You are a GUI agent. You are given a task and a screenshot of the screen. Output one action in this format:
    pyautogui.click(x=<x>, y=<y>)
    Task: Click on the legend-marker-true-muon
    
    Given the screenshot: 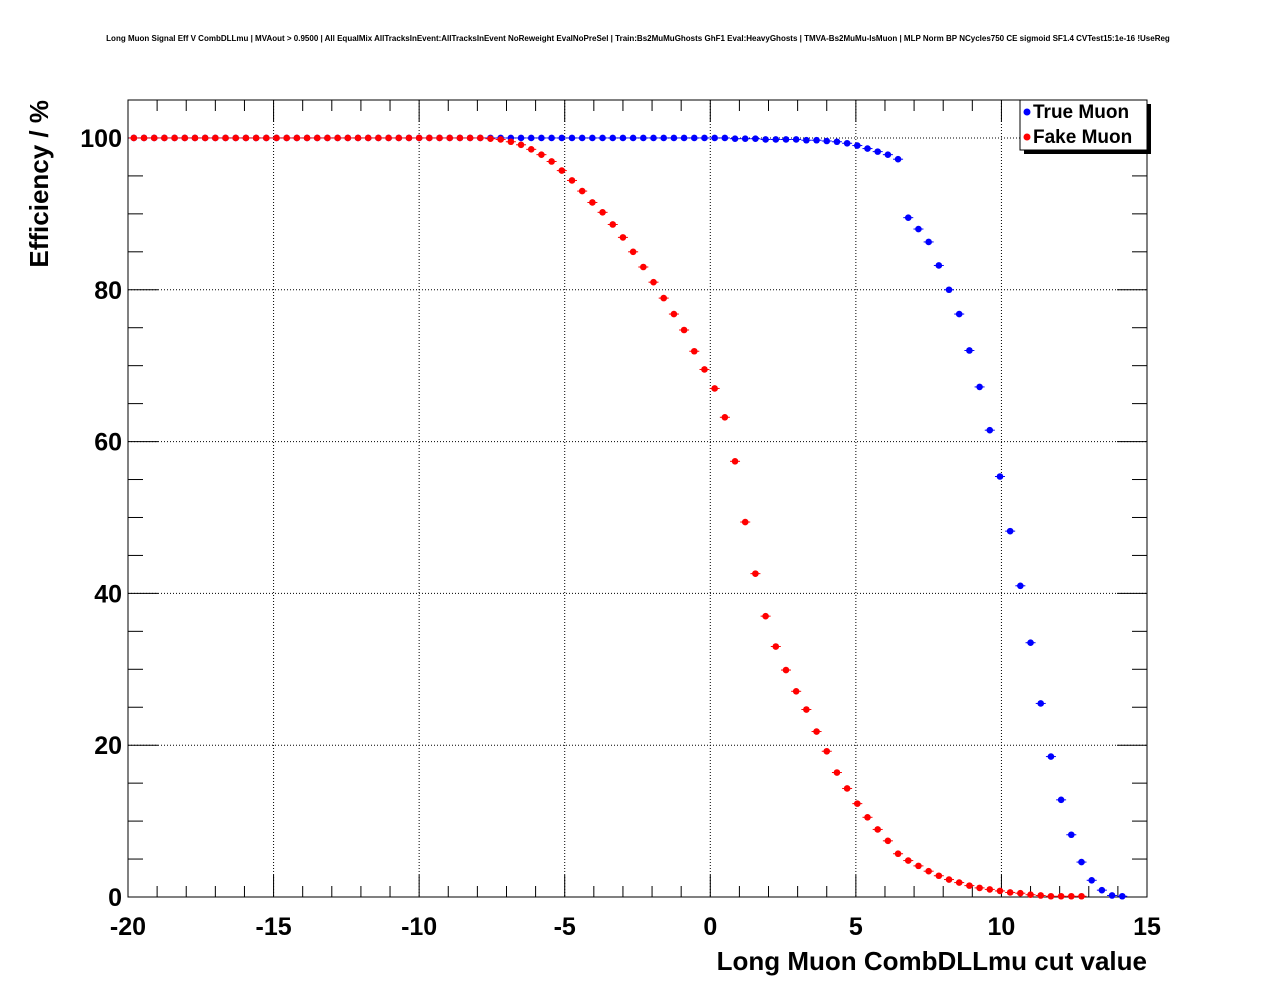 What is the action you would take?
    pyautogui.click(x=1027, y=112)
    